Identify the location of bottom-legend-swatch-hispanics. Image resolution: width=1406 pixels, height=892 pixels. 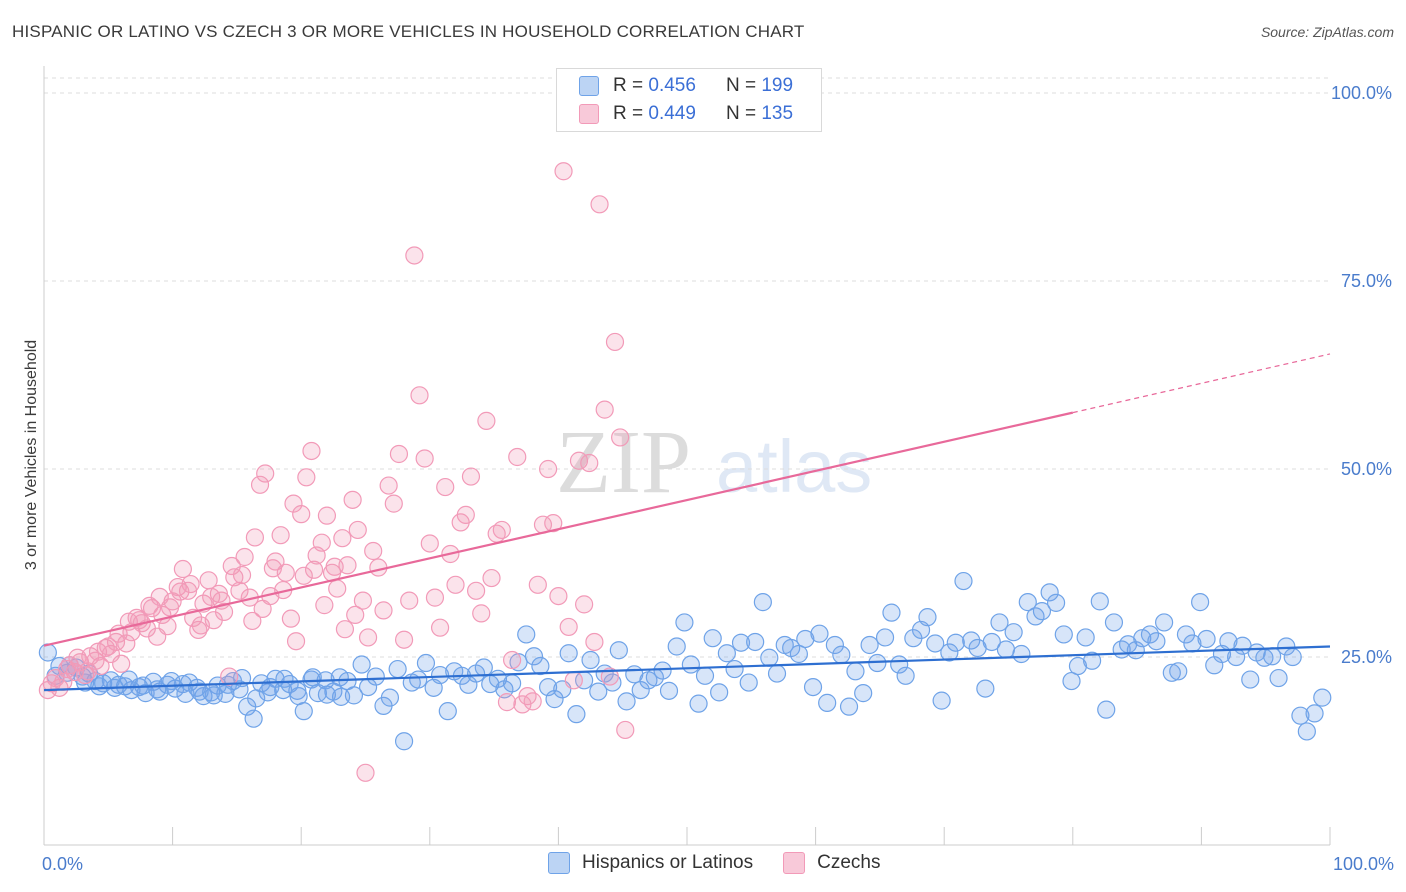
(559, 863).